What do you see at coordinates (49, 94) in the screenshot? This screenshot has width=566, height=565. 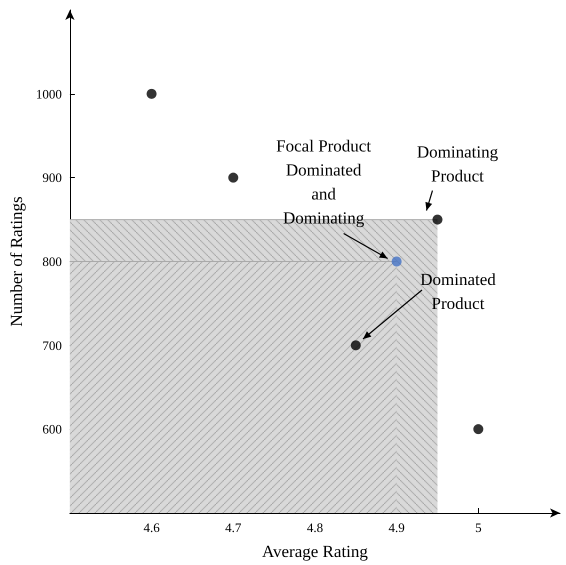 I see `y-tick-label: 1000` at bounding box center [49, 94].